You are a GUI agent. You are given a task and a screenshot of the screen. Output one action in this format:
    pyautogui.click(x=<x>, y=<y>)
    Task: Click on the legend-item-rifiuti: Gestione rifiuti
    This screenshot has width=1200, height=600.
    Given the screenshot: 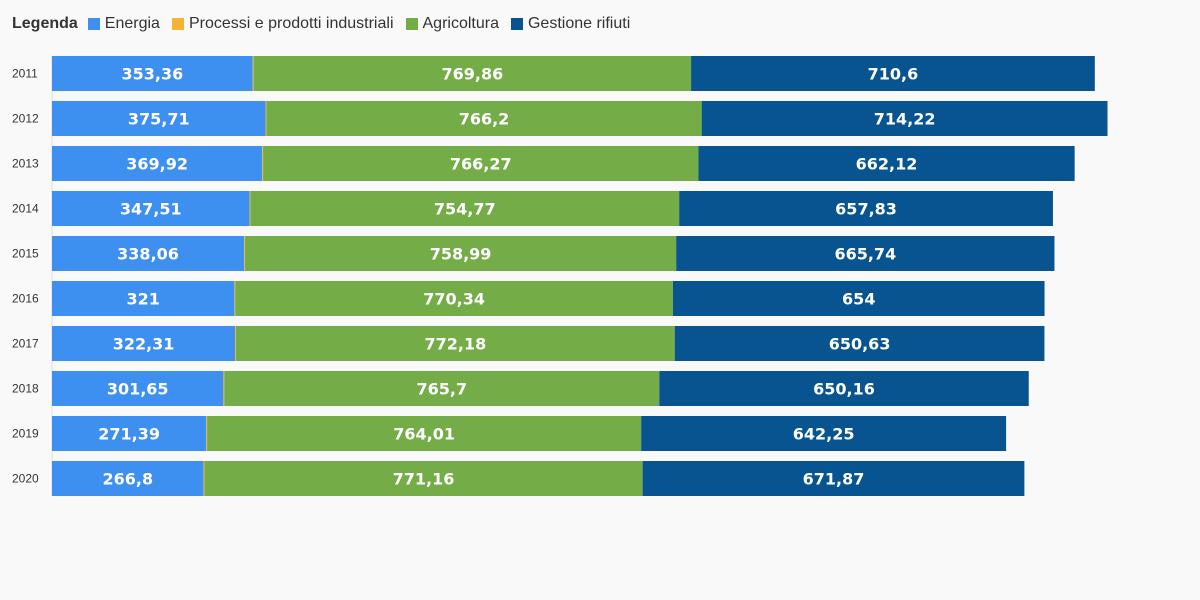 What is the action you would take?
    pyautogui.click(x=570, y=24)
    